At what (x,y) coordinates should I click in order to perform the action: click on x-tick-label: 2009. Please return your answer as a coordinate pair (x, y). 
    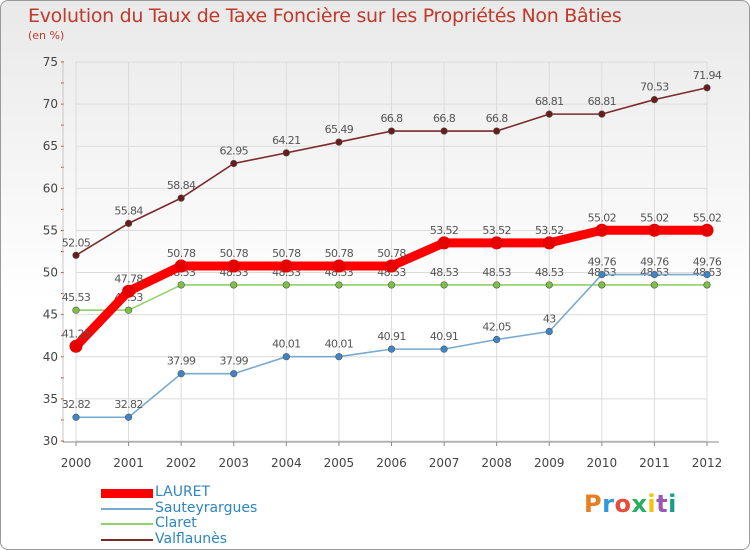
    Looking at the image, I should click on (549, 463).